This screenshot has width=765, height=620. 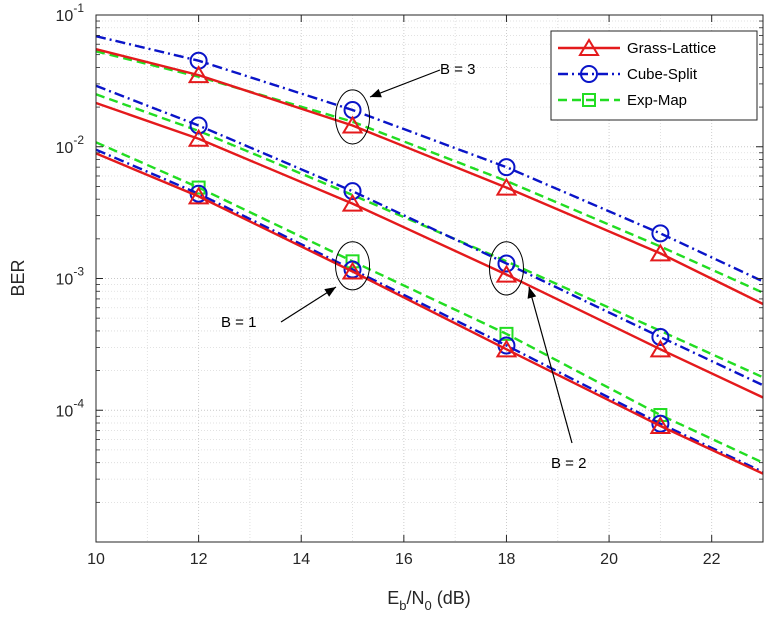 I want to click on x-tick-label: 12, so click(x=199, y=559).